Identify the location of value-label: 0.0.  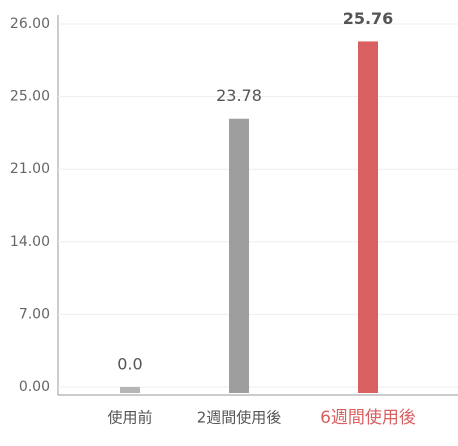
(129, 364).